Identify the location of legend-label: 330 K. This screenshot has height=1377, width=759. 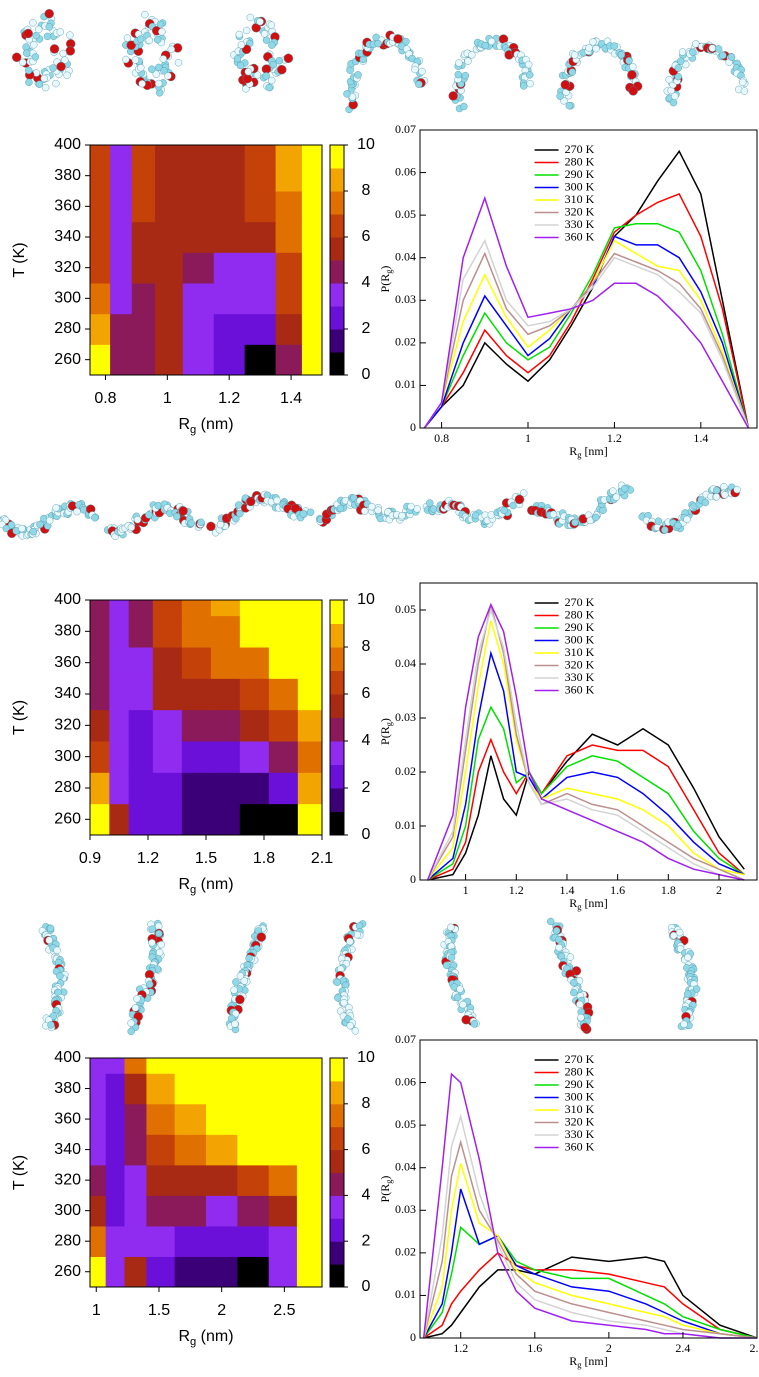
(580, 224).